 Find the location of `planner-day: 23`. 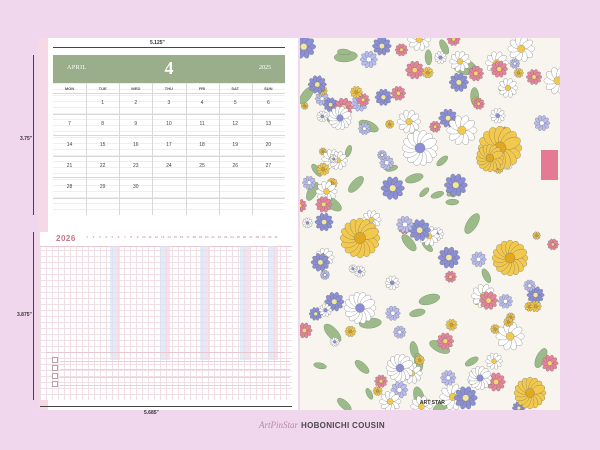

planner-day: 23 is located at coordinates (226, 237).